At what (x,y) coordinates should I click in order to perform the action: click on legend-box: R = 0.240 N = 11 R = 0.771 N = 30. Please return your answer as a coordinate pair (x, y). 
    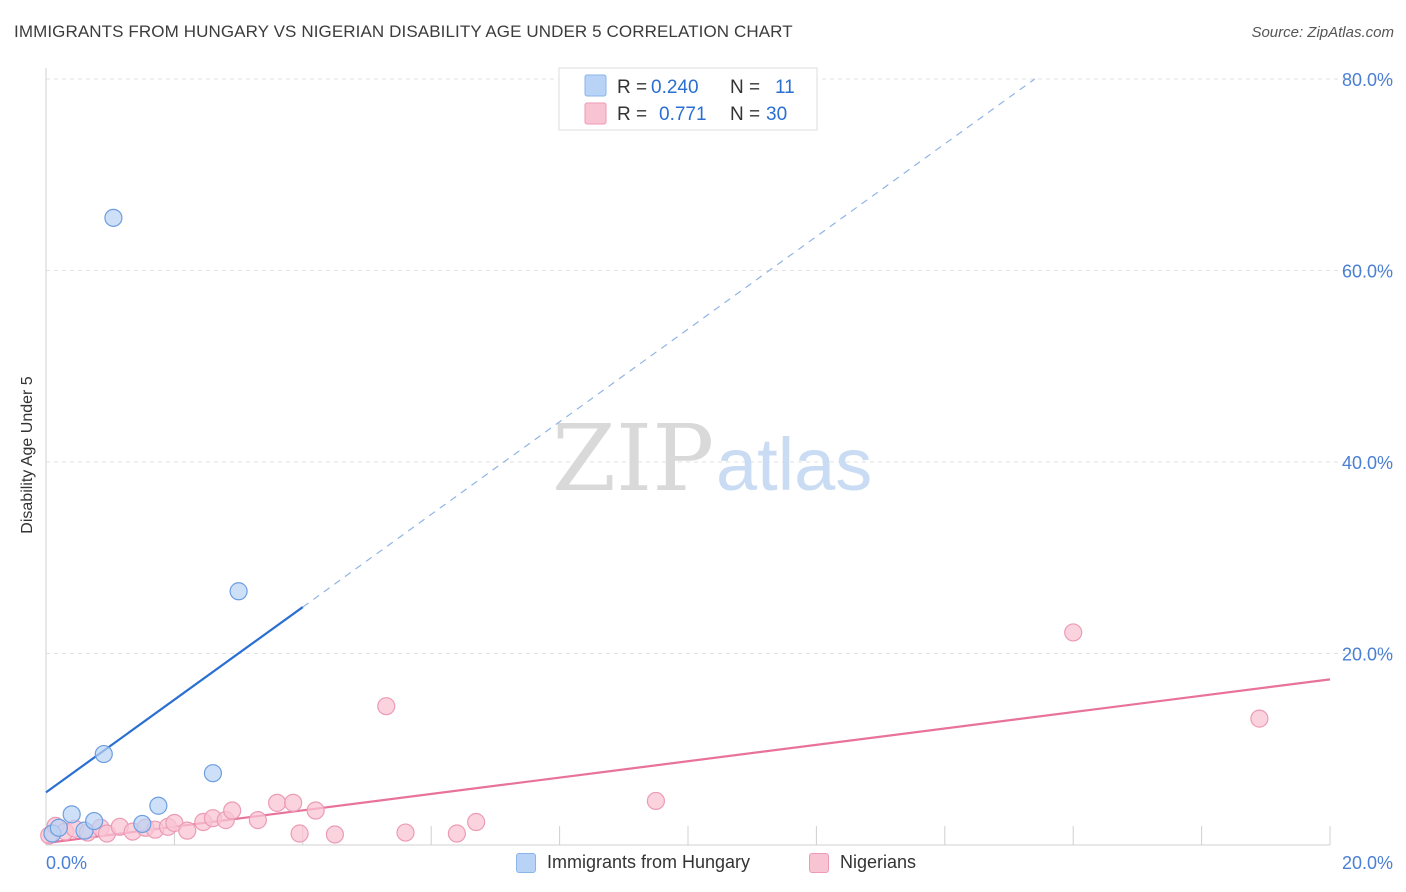
    Looking at the image, I should click on (688, 99).